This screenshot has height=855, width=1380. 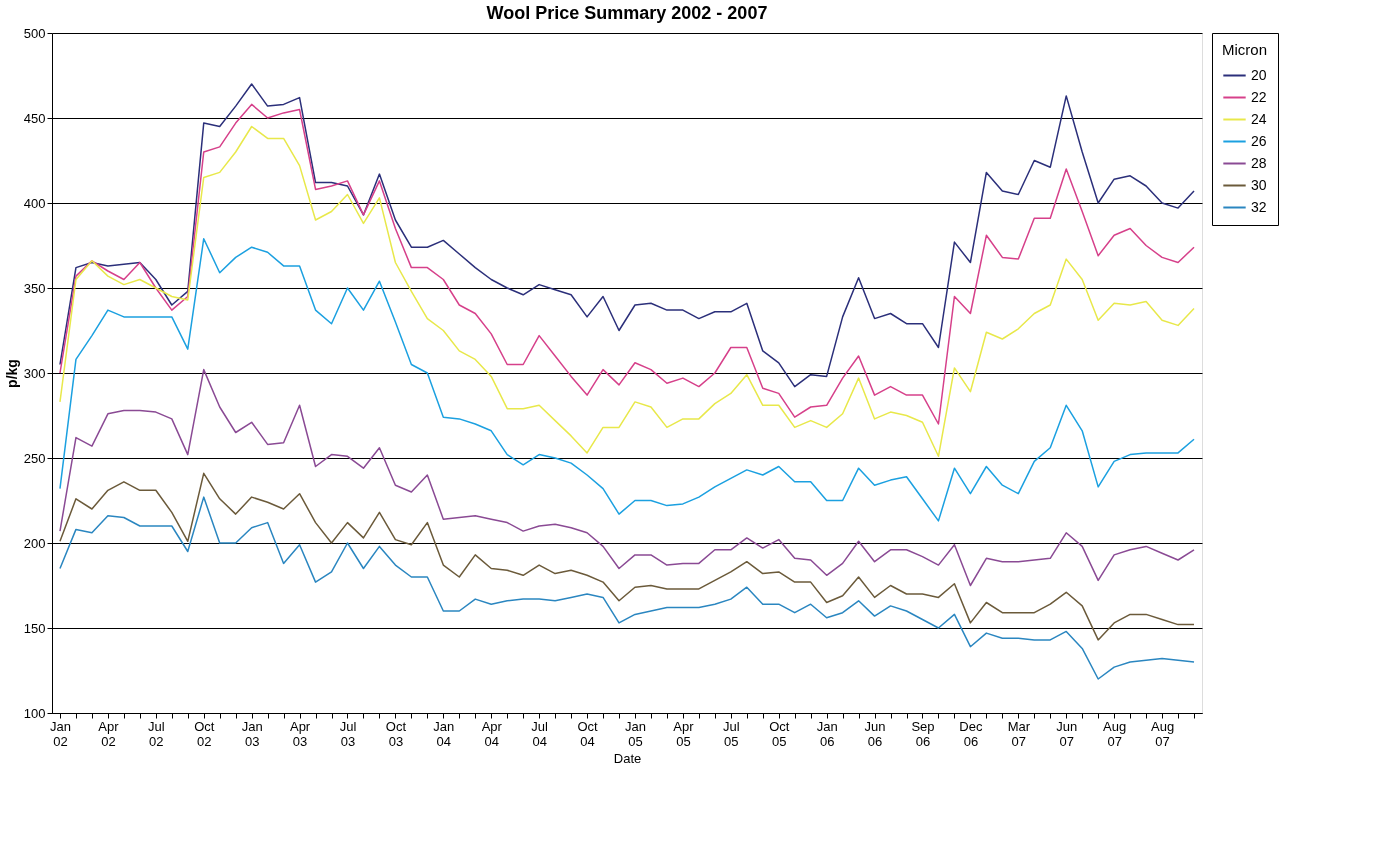 I want to click on x-tick-label: Jan 06, so click(x=827, y=733).